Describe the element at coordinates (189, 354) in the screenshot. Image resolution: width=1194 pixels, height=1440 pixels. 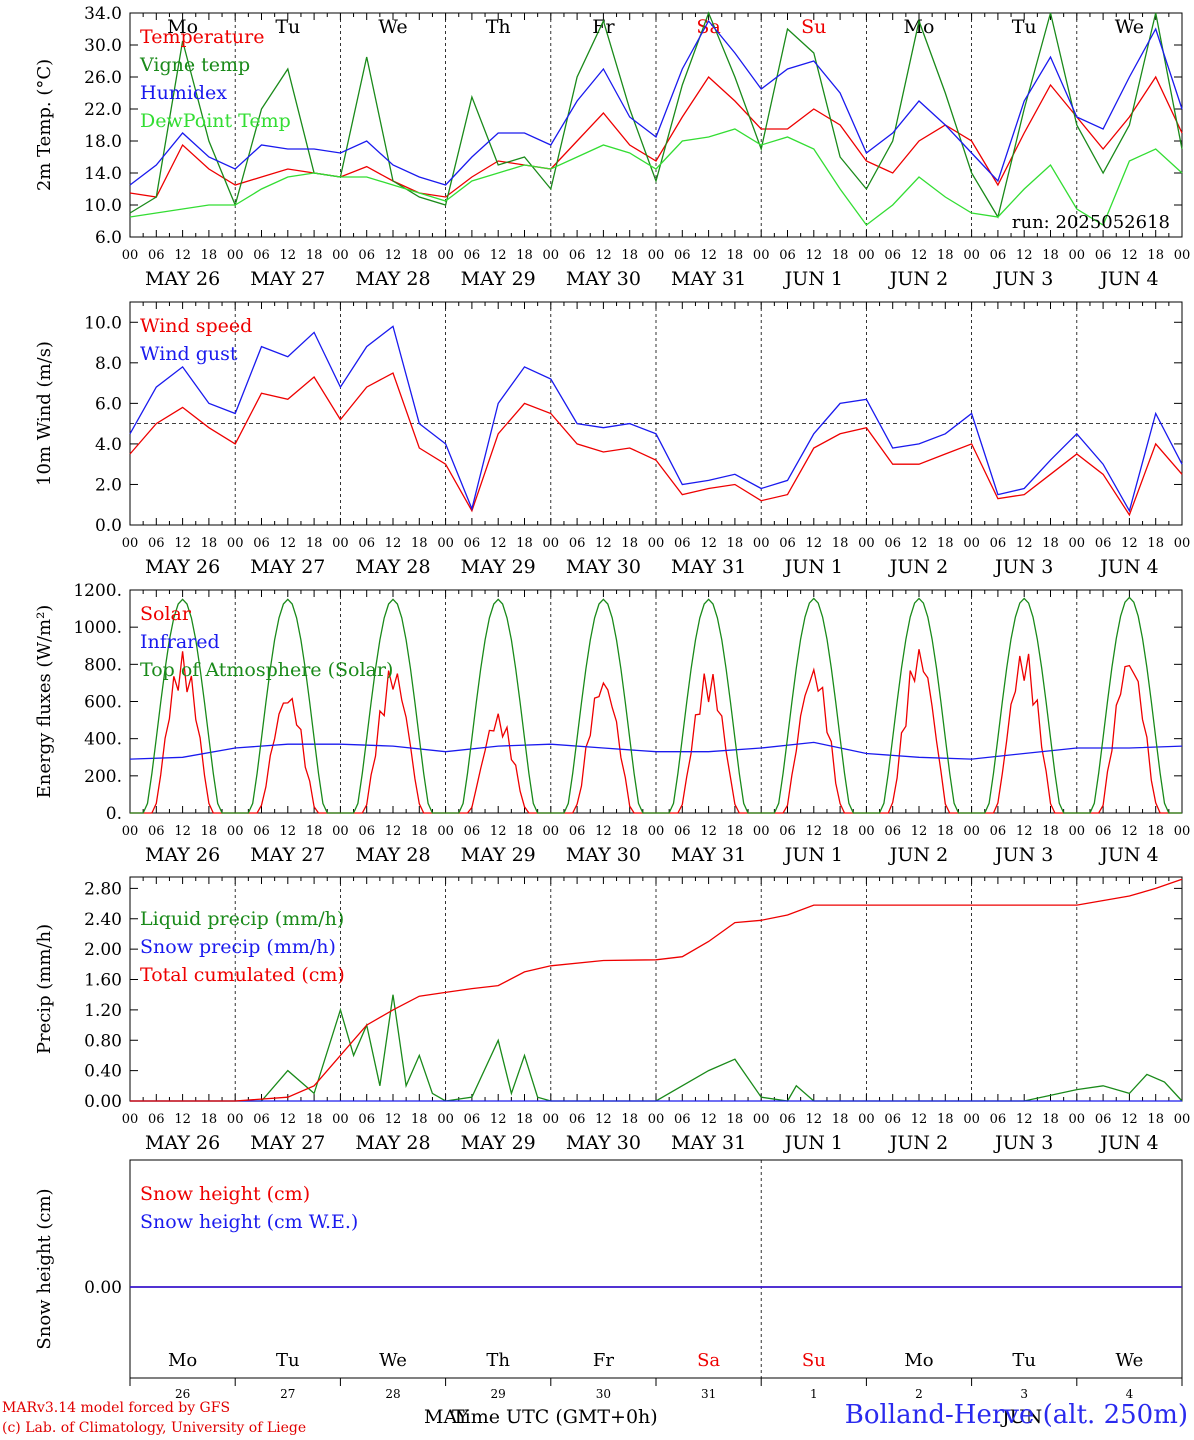
I see `legend-entry: Wind gust` at that location.